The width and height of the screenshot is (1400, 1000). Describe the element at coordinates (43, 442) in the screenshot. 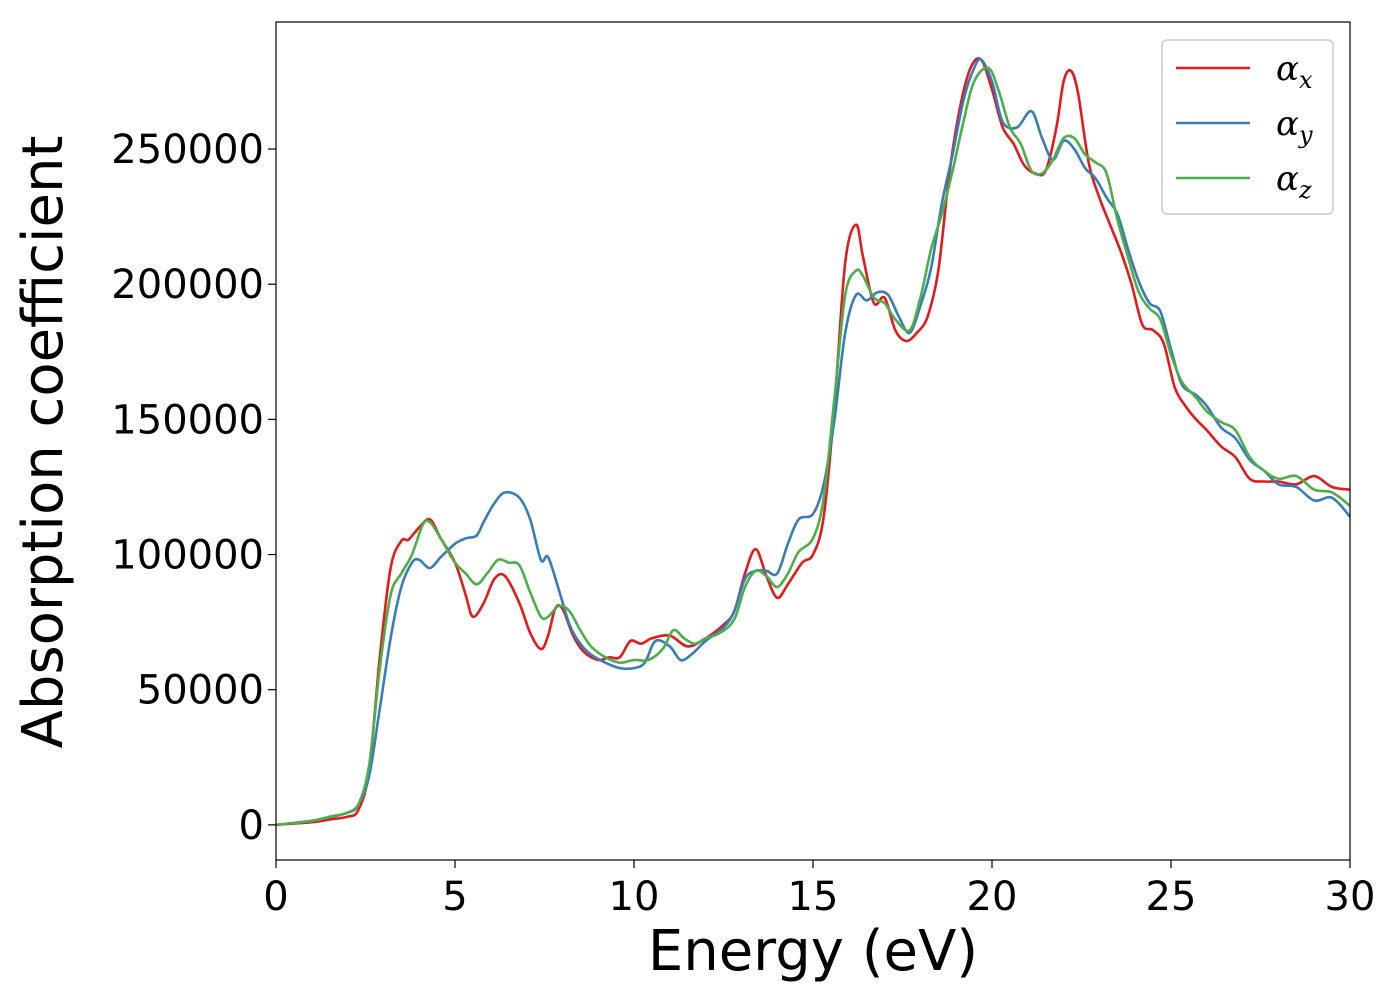

I see `y-axis-title: Absorption coefficient` at that location.